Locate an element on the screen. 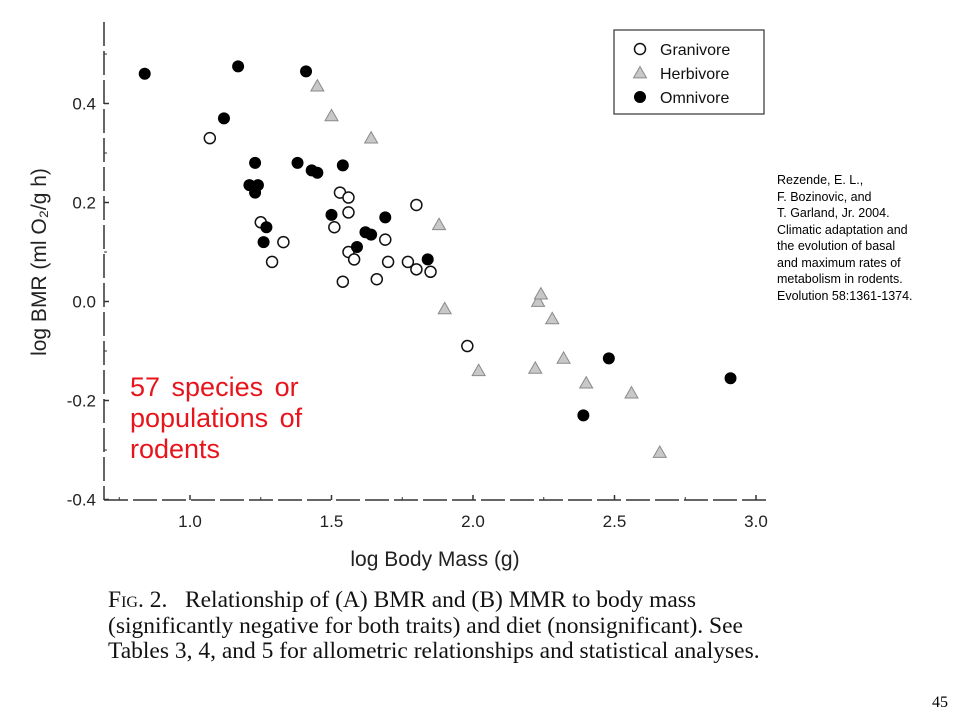 The height and width of the screenshot is (720, 960). citation-line: Evolution 58:1361-1374. is located at coordinates (845, 295).